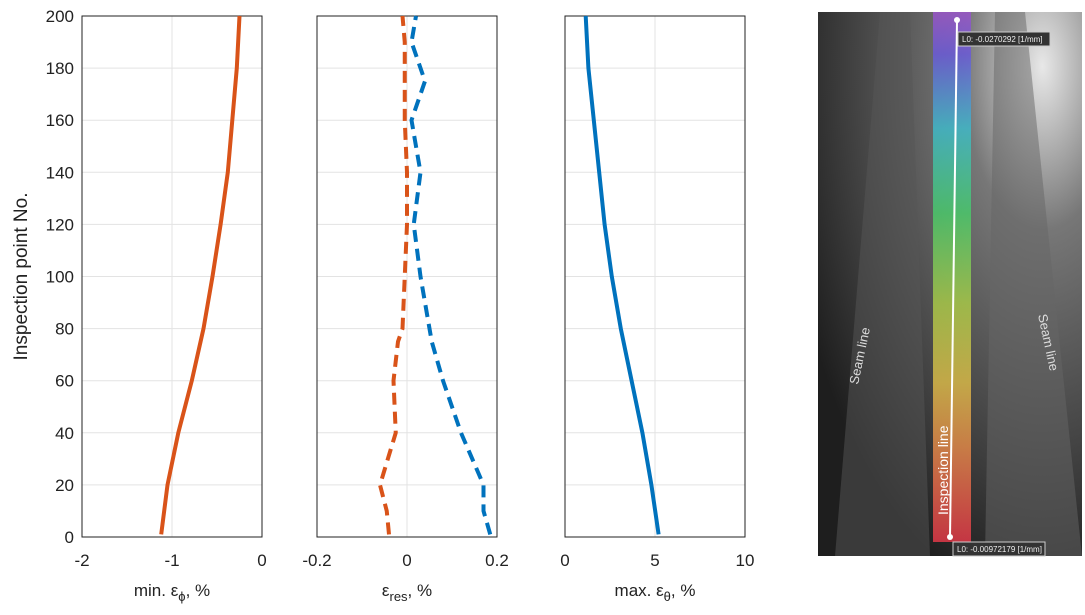 Image resolution: width=1085 pixels, height=615 pixels. Describe the element at coordinates (60, 224) in the screenshot. I see `y-tick-label: 120` at that location.